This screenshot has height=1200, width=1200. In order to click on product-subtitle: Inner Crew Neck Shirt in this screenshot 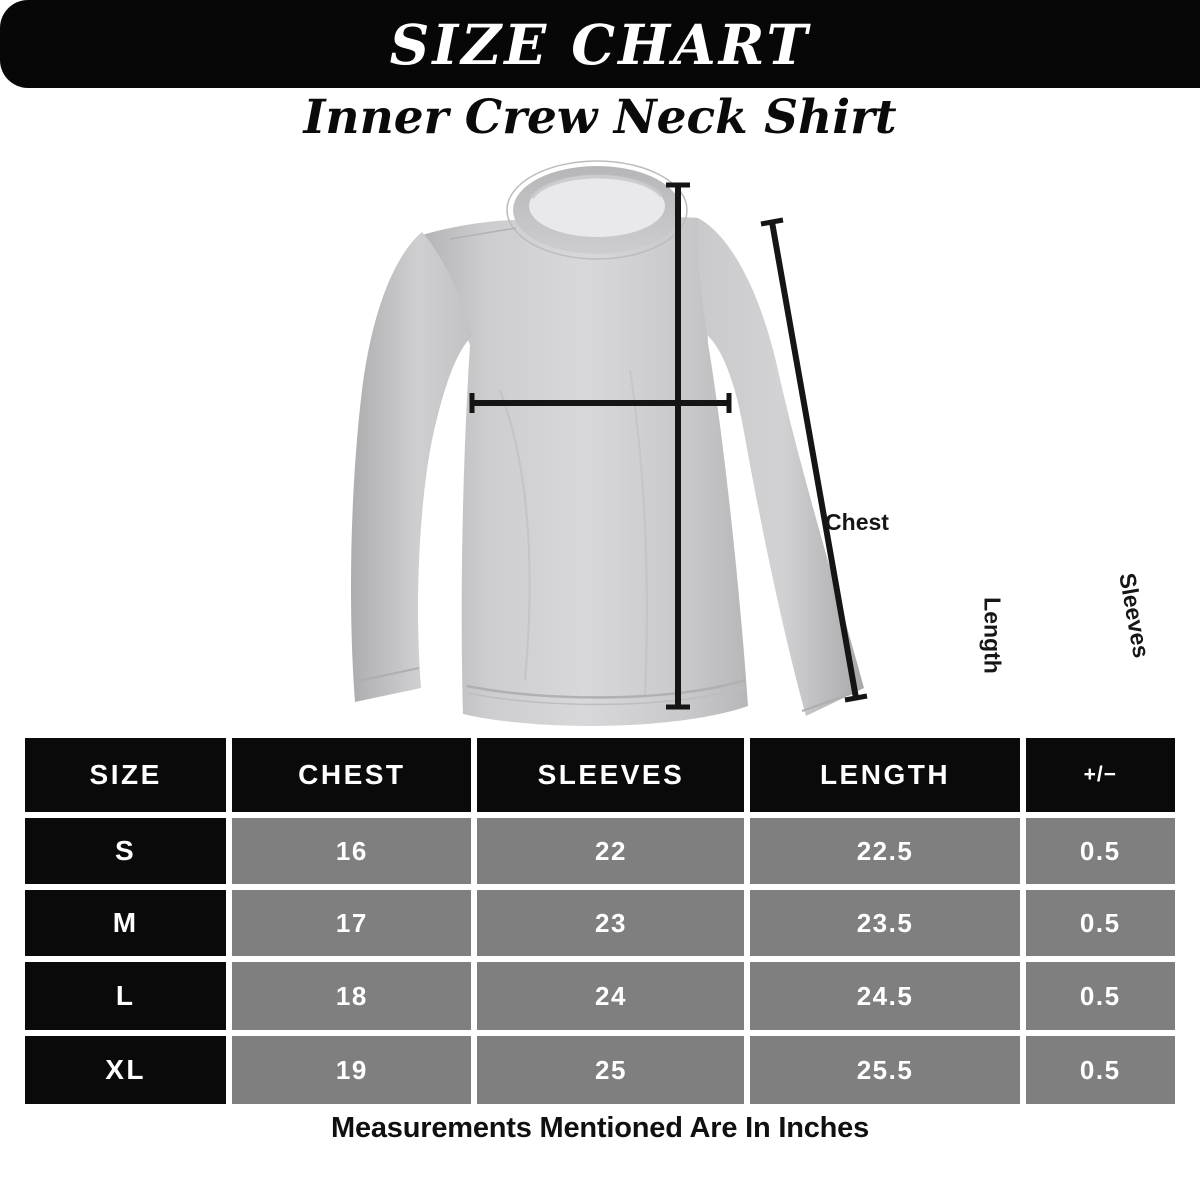, I will do `click(600, 117)`.